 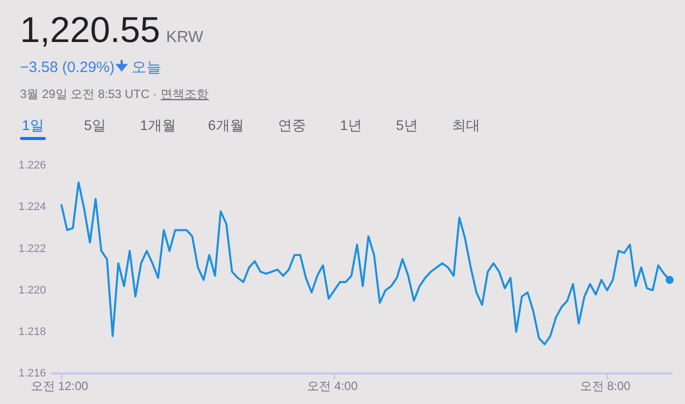 What do you see at coordinates (59, 386) in the screenshot?
I see `x-tick-label: 오전 12:00` at bounding box center [59, 386].